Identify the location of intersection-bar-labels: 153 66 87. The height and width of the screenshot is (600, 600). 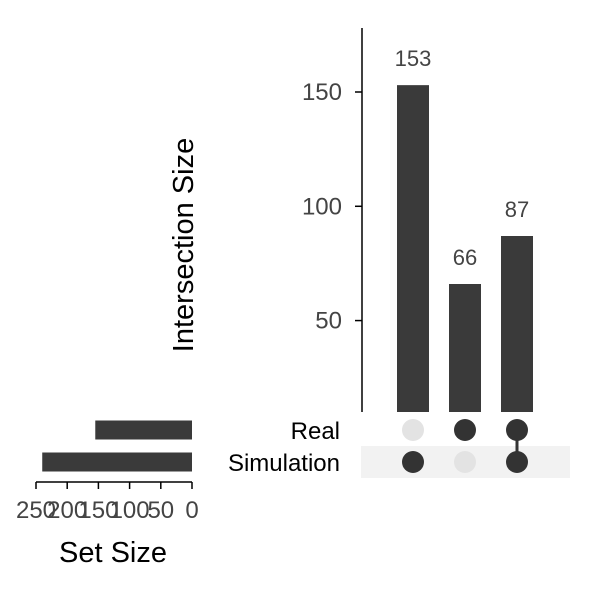
(462, 158).